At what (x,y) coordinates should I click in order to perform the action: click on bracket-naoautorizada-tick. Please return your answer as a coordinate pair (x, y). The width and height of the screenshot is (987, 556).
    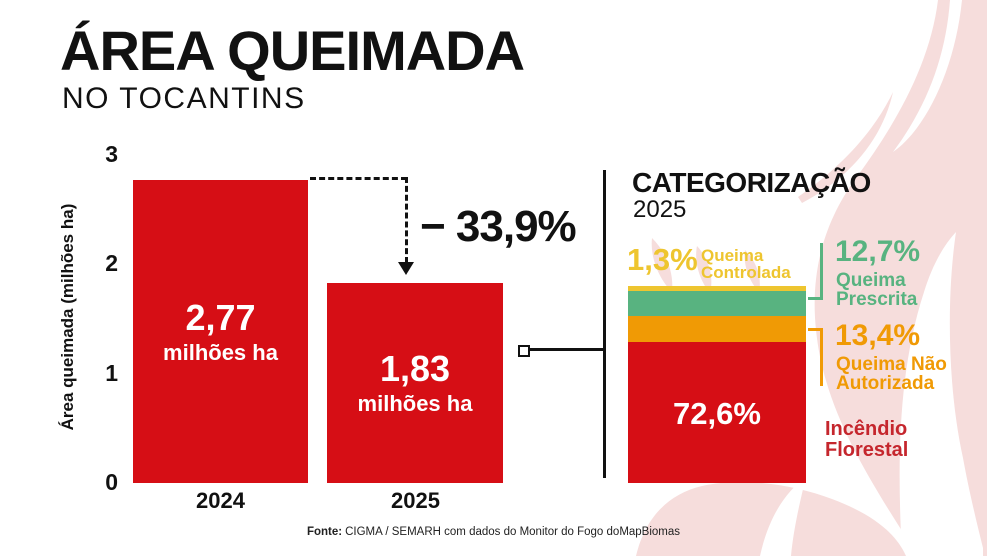
    Looking at the image, I should click on (814, 329).